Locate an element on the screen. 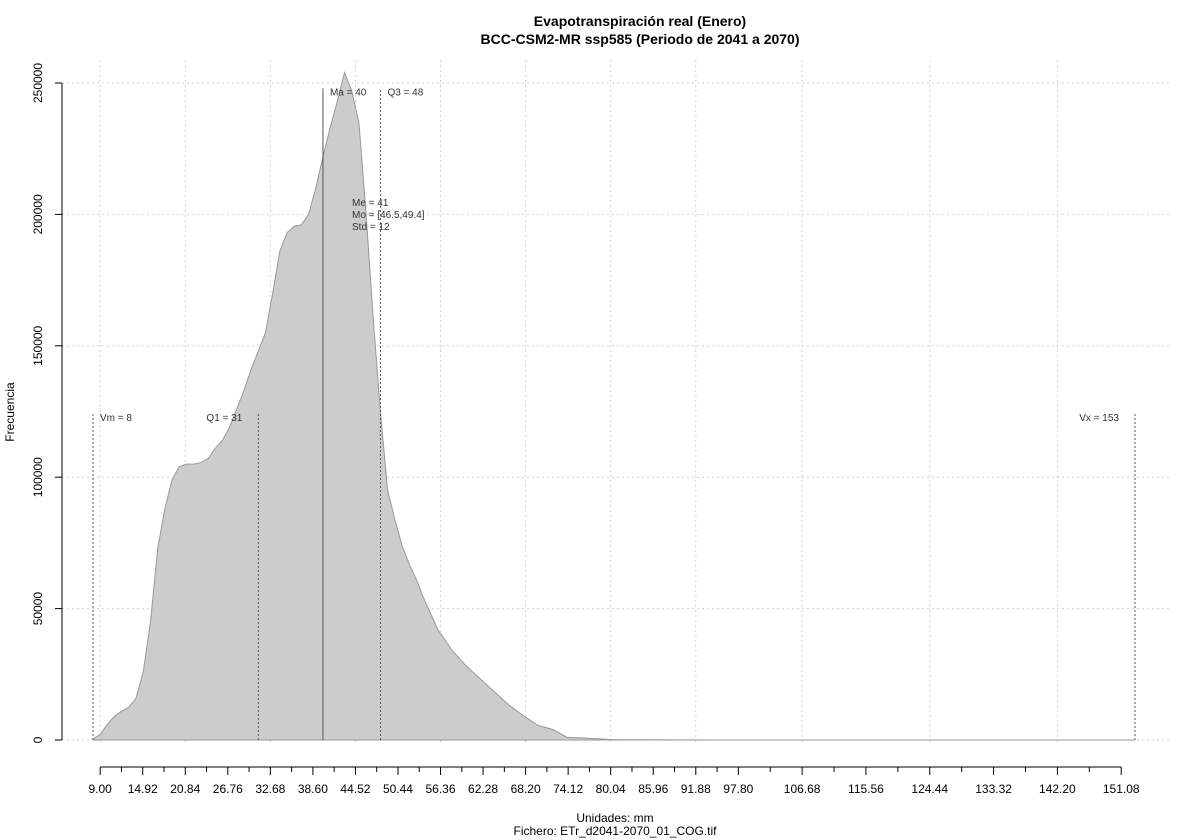 The image size is (1200, 840). y-tick-label: 250000 is located at coordinates (38, 83).